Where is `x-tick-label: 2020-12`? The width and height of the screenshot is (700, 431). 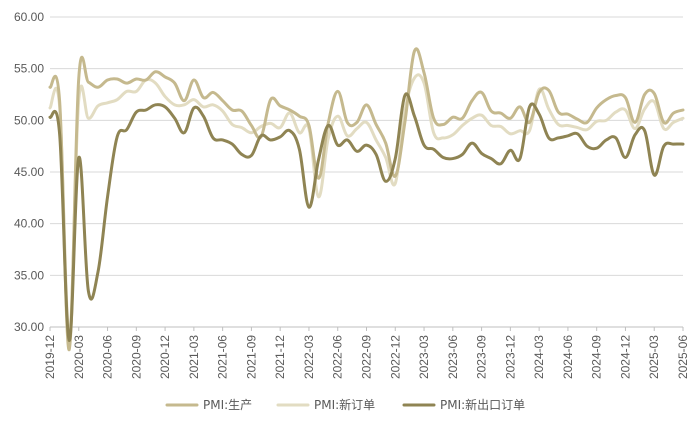
x-tick-label: 2020-12 is located at coordinates (165, 357).